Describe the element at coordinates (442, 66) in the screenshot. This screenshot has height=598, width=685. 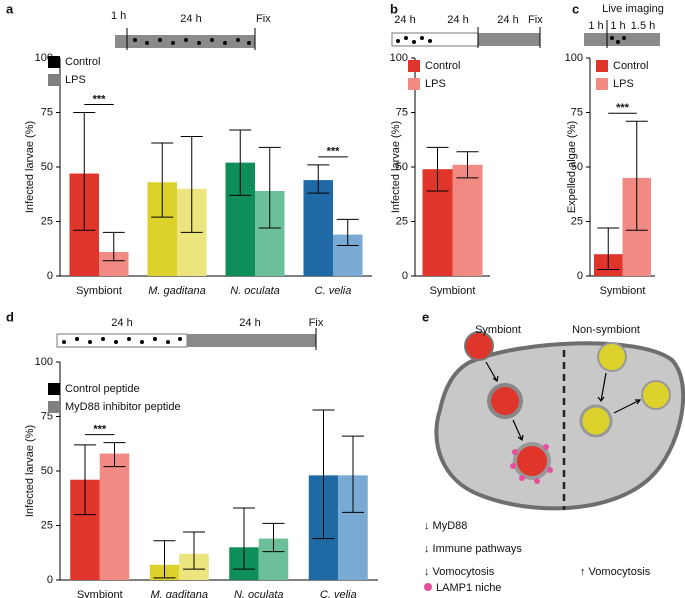
I see `legend-label: Control` at that location.